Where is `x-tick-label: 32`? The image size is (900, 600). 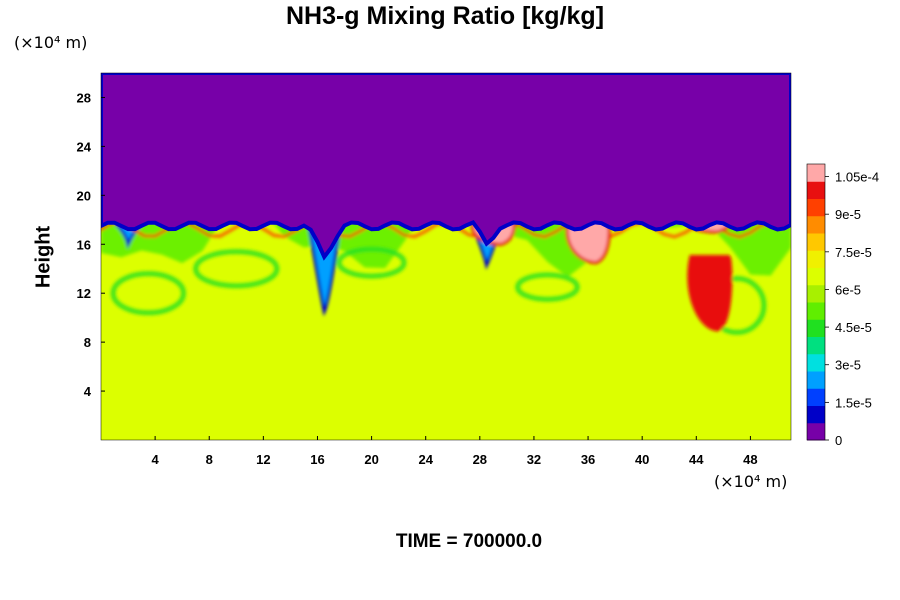 x-tick-label: 32 is located at coordinates (534, 459).